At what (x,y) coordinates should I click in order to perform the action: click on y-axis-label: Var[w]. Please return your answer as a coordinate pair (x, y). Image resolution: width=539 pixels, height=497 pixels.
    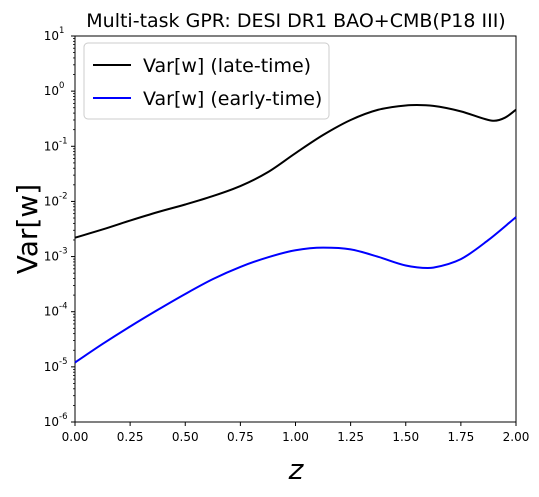
    Looking at the image, I should click on (27, 229).